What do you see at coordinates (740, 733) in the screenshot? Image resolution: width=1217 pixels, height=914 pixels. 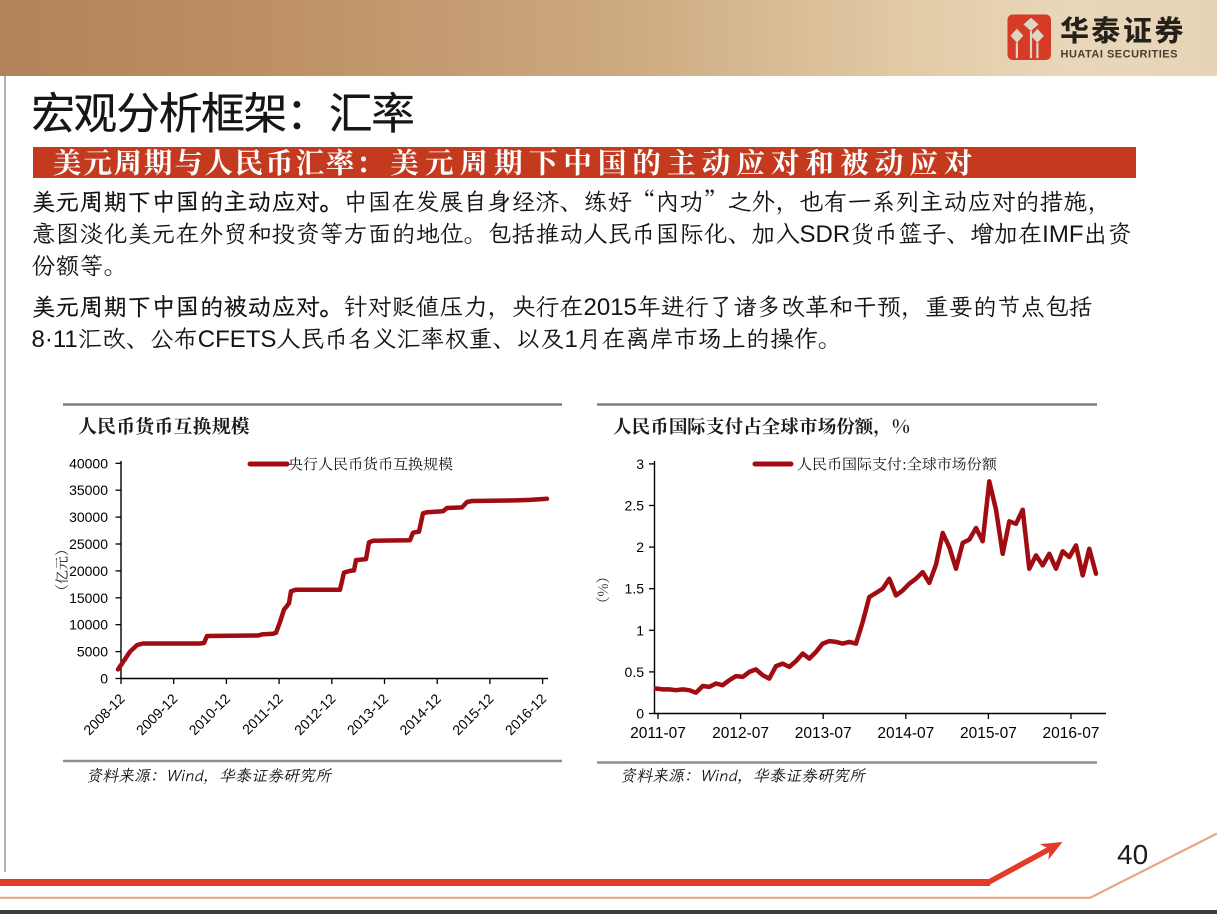 I see `svg-text: 2012-07` at bounding box center [740, 733].